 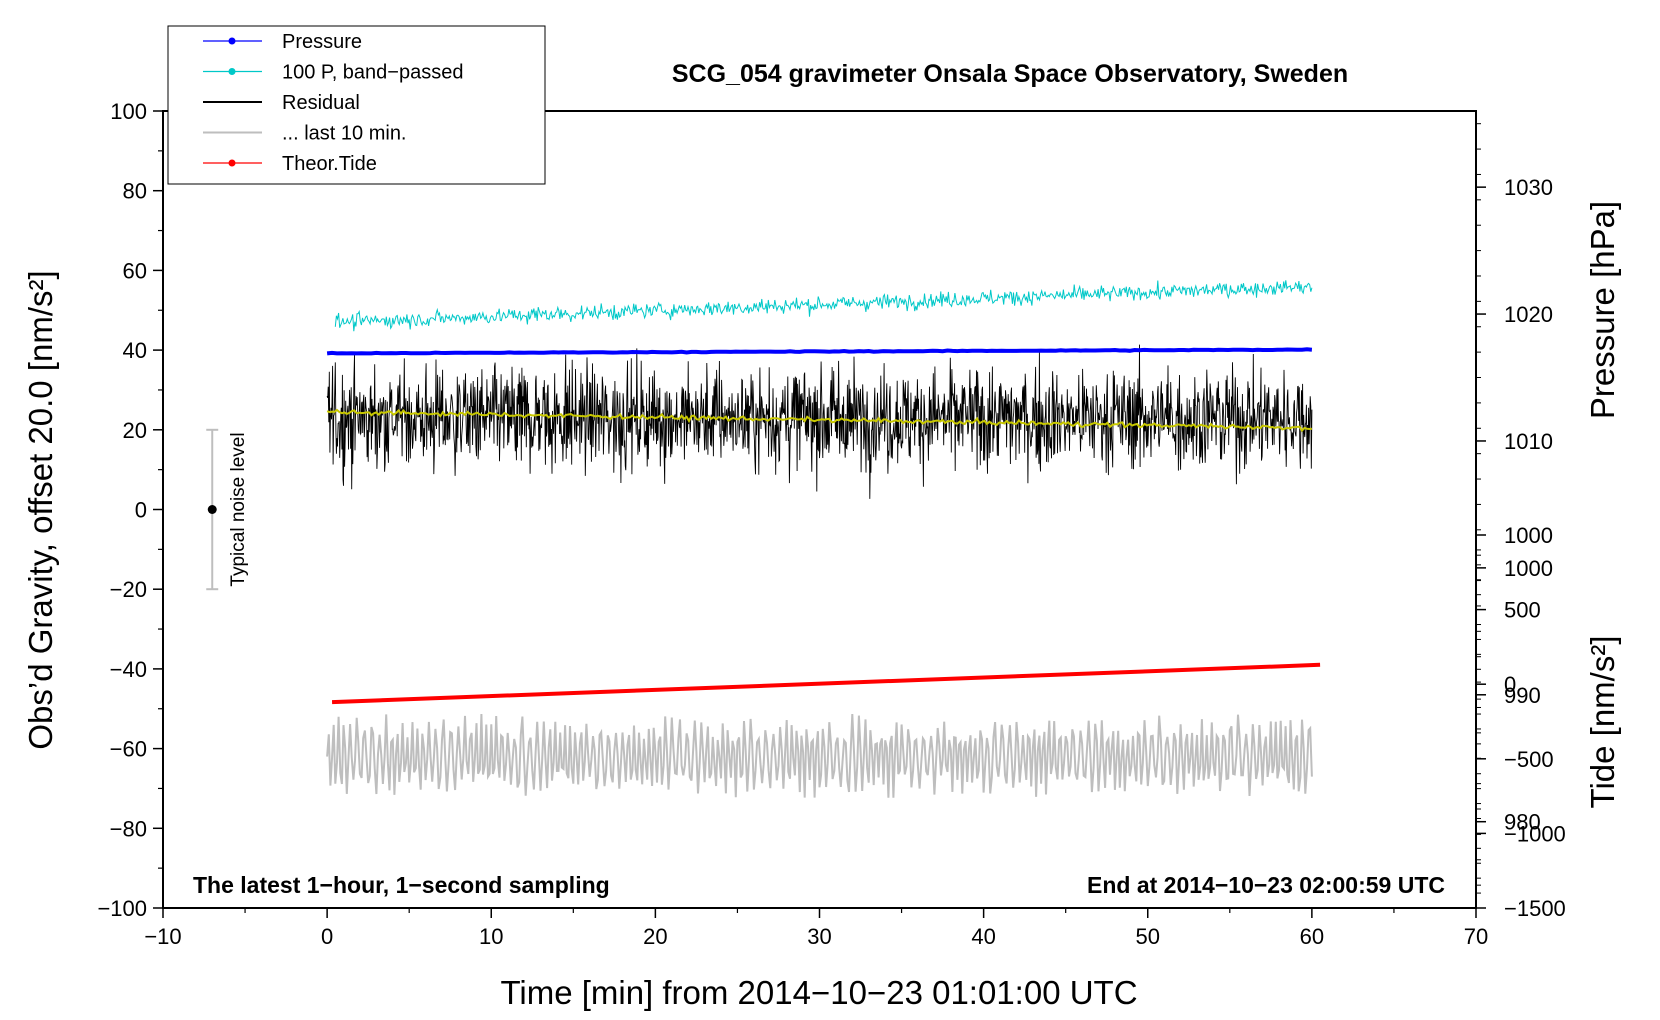 I want to click on x-tick-label: 60, so click(x=1312, y=936).